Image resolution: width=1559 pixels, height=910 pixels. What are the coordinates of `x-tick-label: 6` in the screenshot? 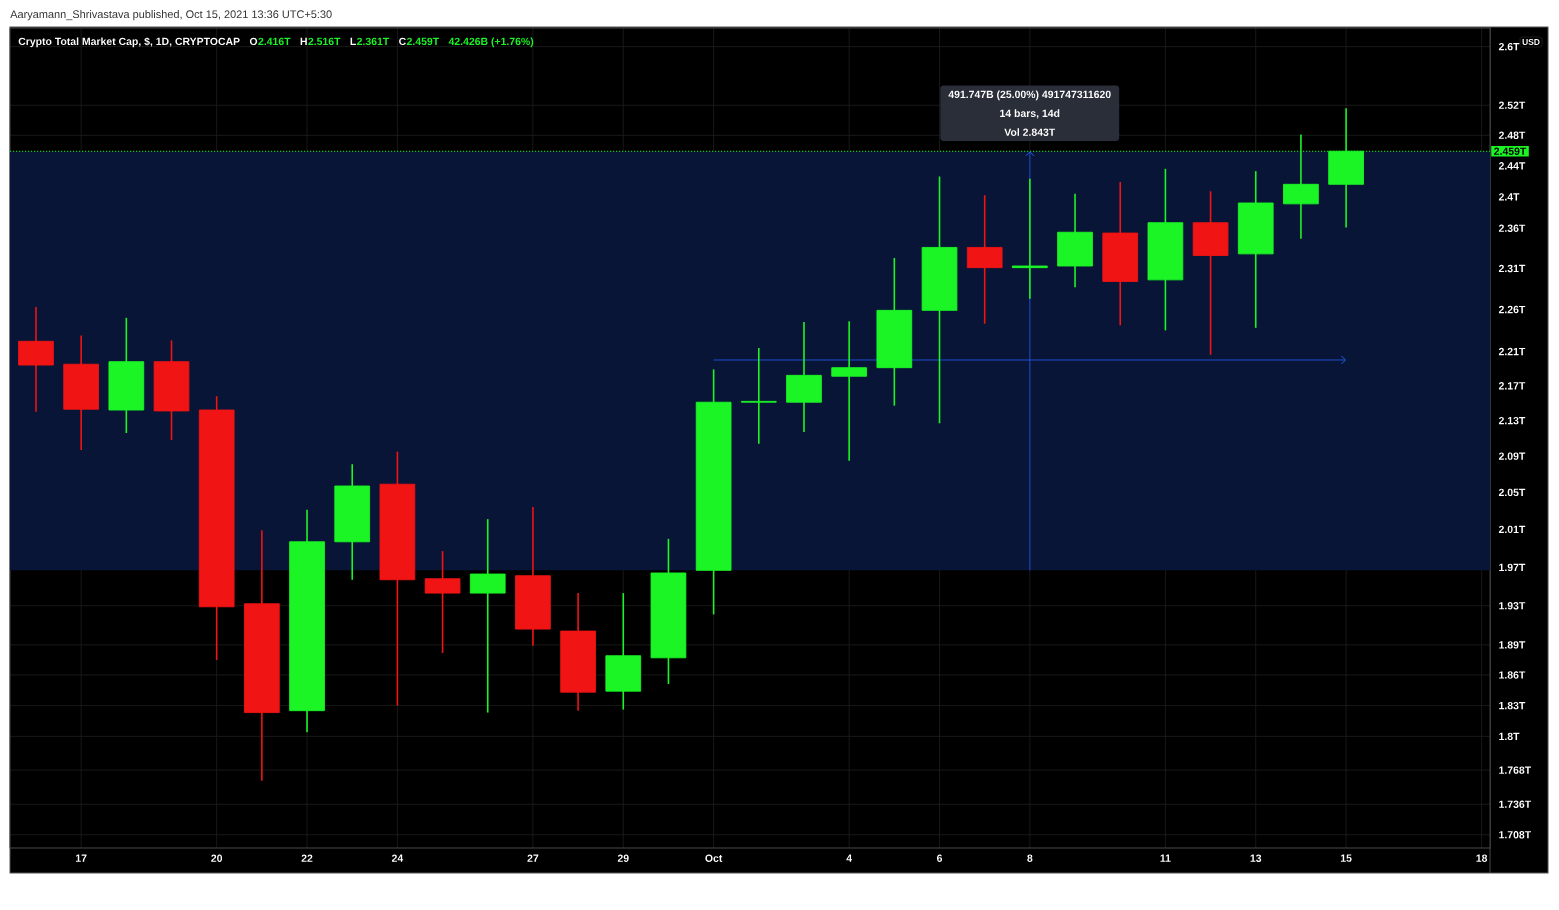 It's located at (939, 858).